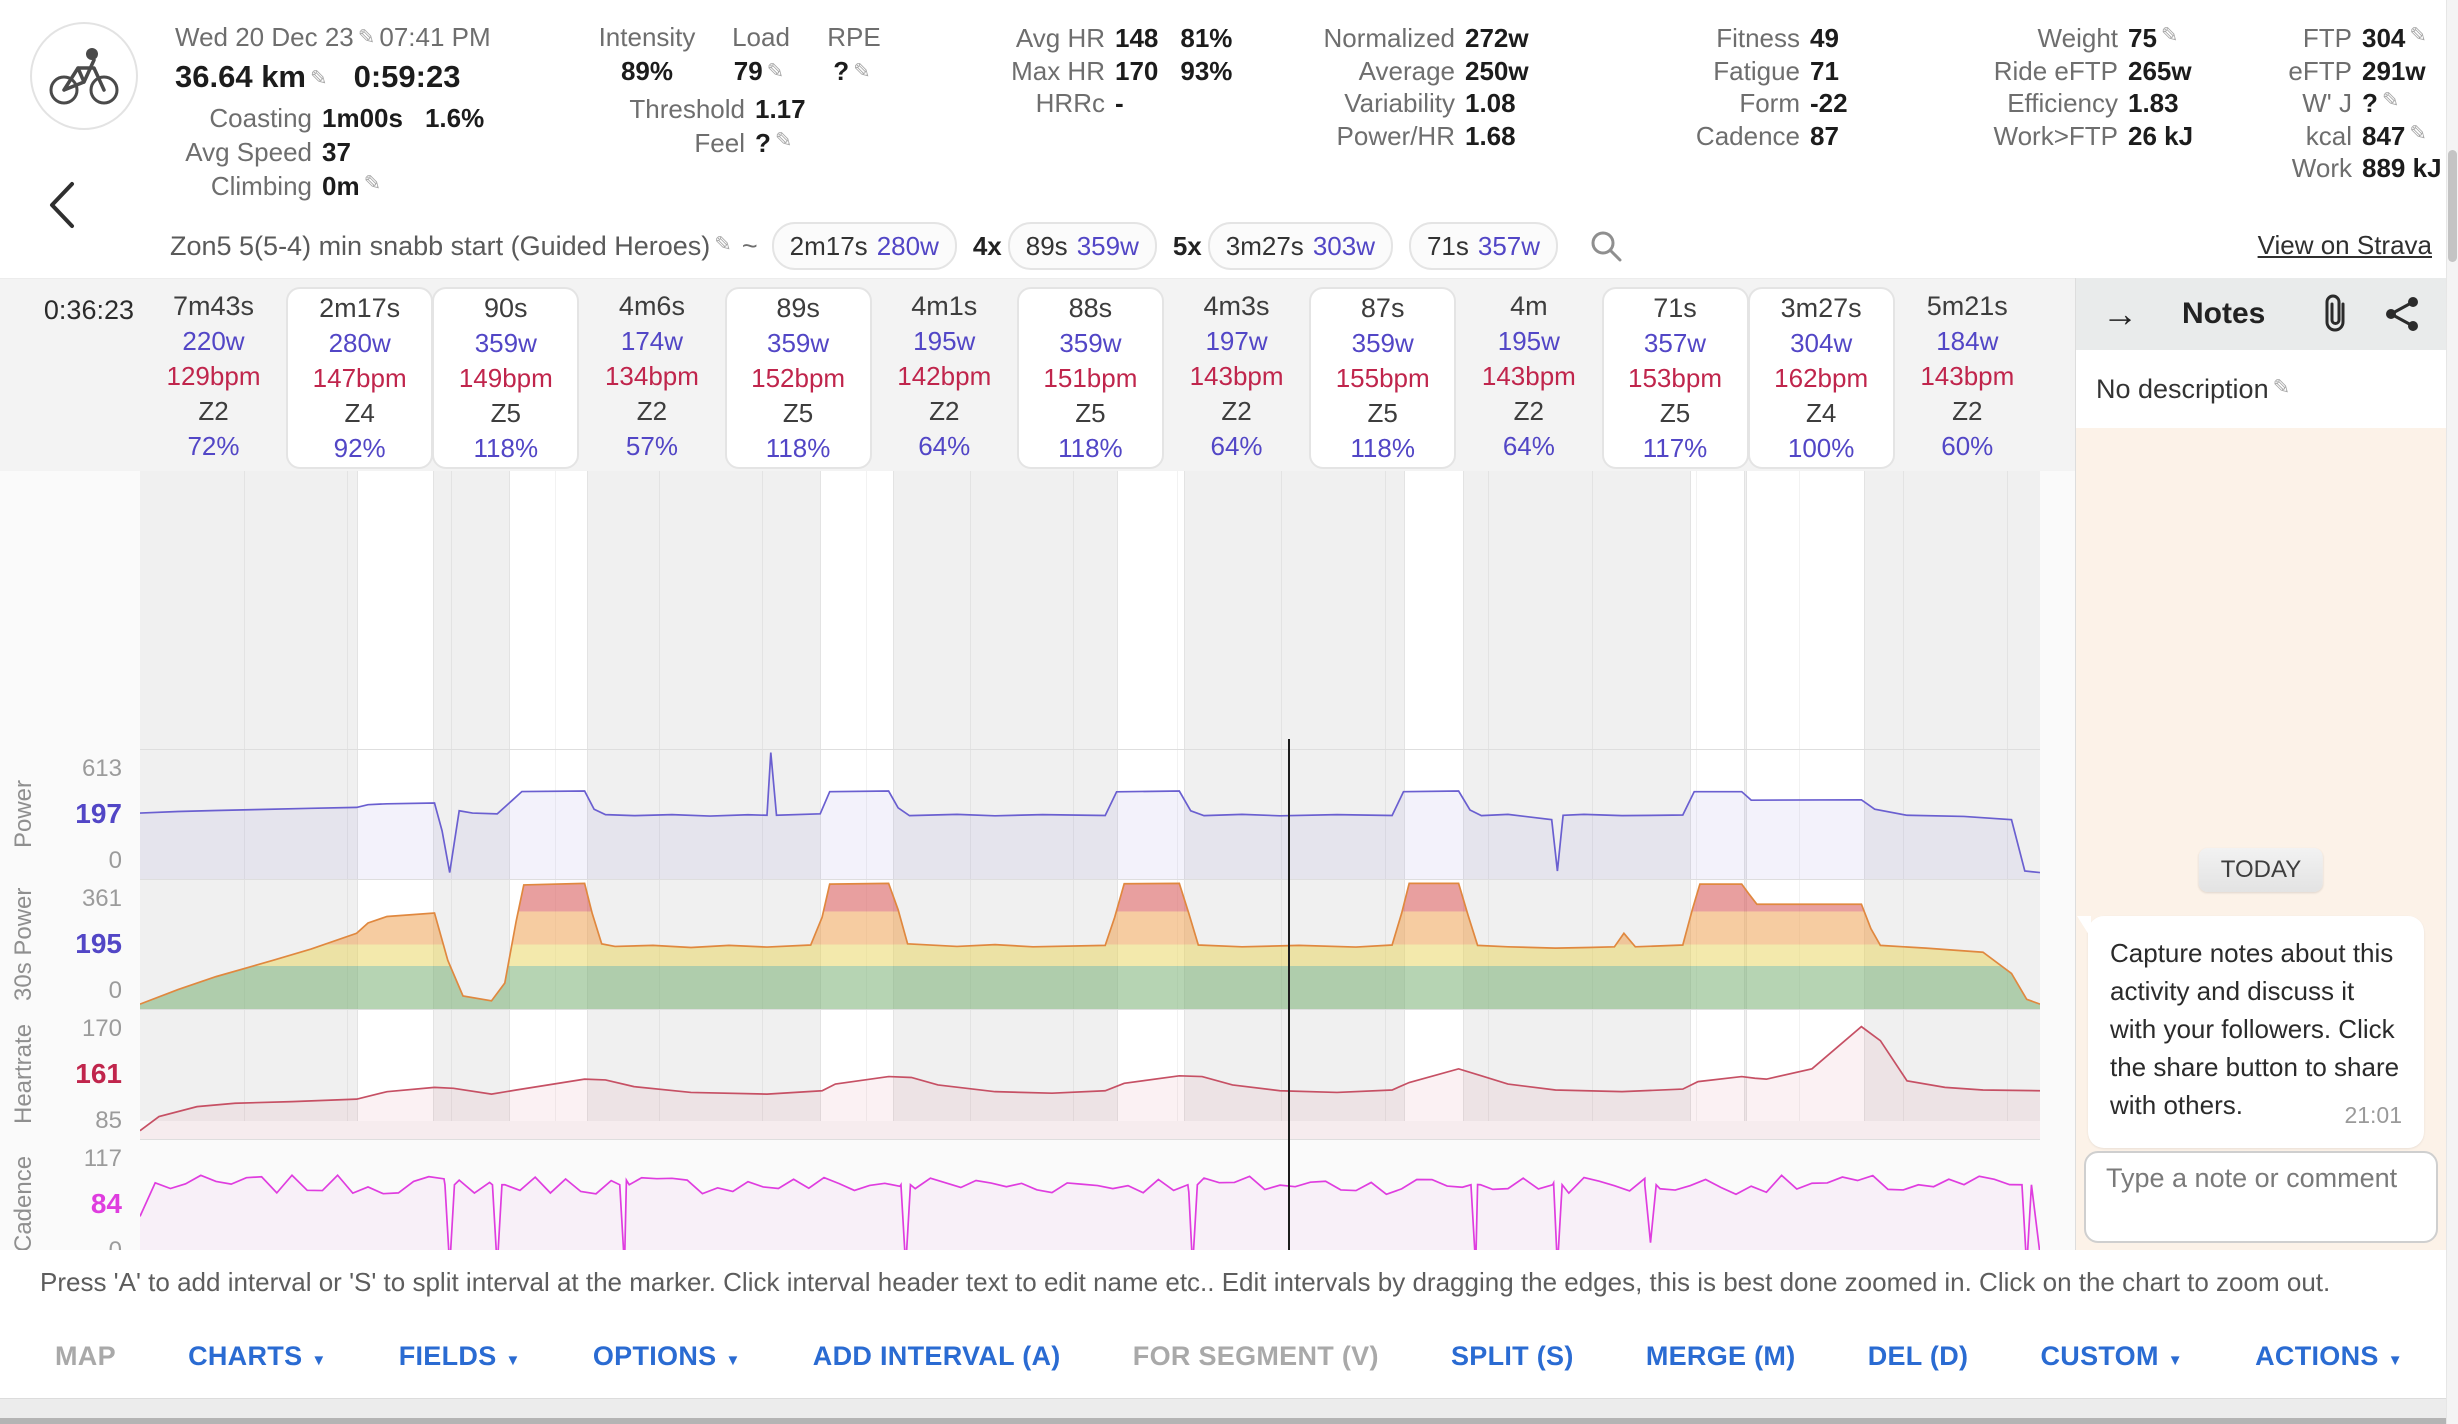 This screenshot has width=2458, height=1424. Describe the element at coordinates (2120, 313) in the screenshot. I see `collapse-arrow-icon: →` at that location.